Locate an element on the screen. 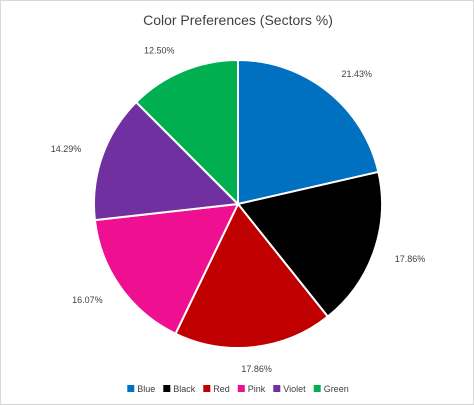 The height and width of the screenshot is (406, 474). legend-item-red: Red is located at coordinates (216, 389).